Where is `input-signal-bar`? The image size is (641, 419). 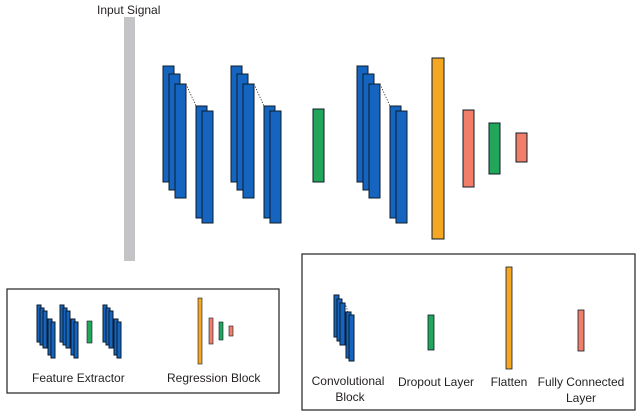
input-signal-bar is located at coordinates (129, 139).